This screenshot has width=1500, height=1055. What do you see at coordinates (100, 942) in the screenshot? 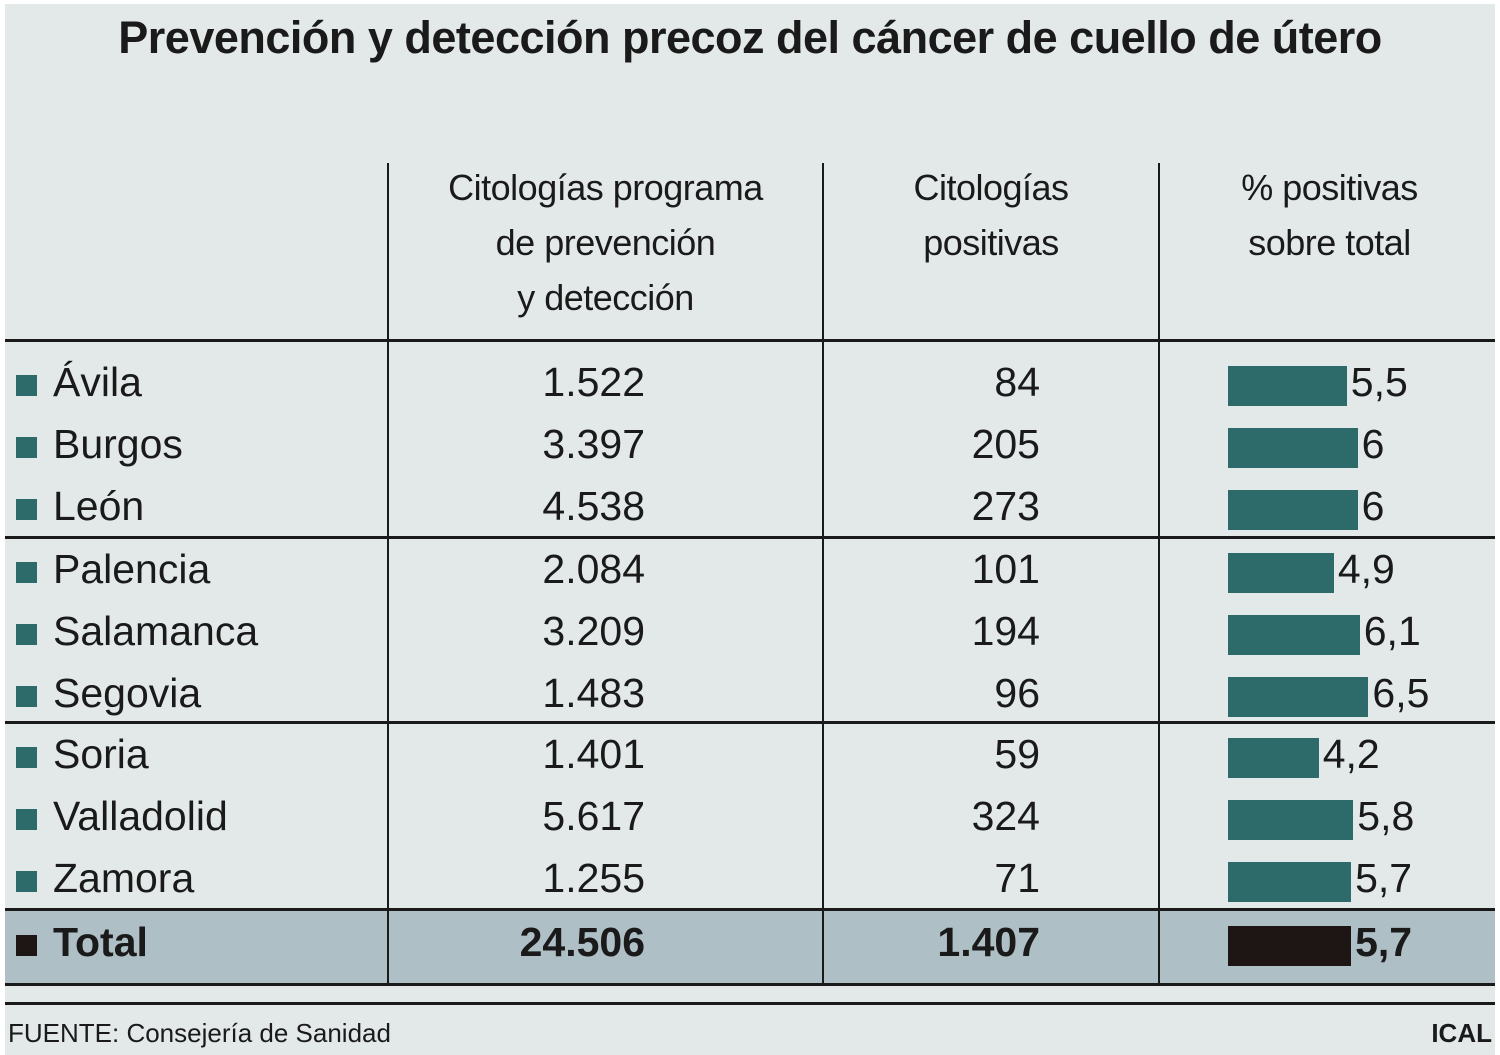
I see `province-name: Total` at bounding box center [100, 942].